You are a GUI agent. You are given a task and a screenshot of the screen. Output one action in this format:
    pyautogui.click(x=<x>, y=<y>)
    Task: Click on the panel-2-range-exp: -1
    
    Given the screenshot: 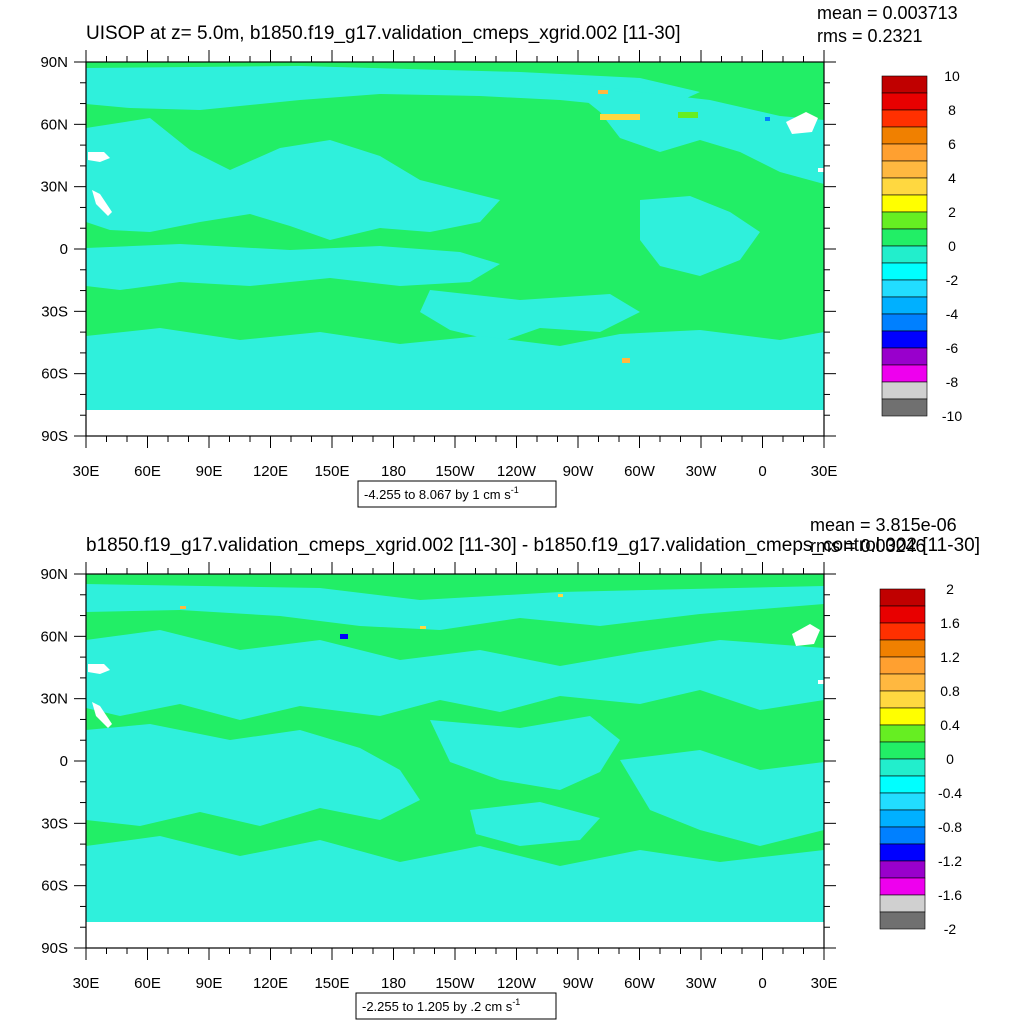 What is the action you would take?
    pyautogui.click(x=516, y=1002)
    